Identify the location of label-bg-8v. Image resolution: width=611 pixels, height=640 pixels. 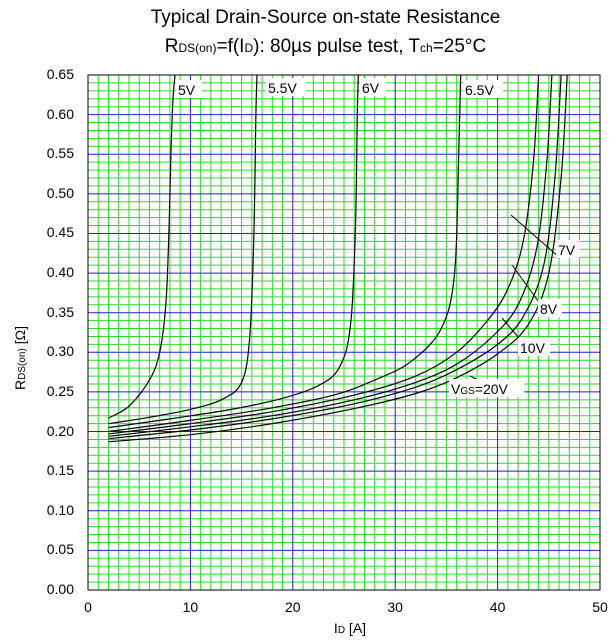
(550, 308).